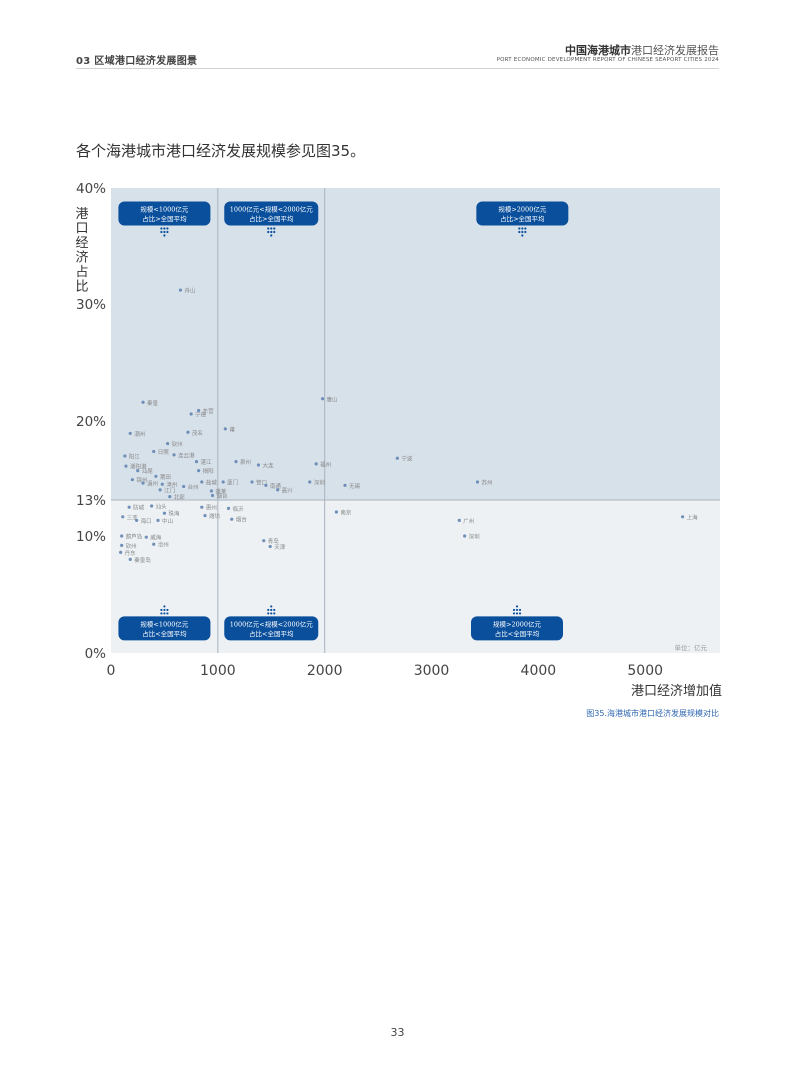  Describe the element at coordinates (169, 490) in the screenshot. I see `point-label: 江门` at that location.